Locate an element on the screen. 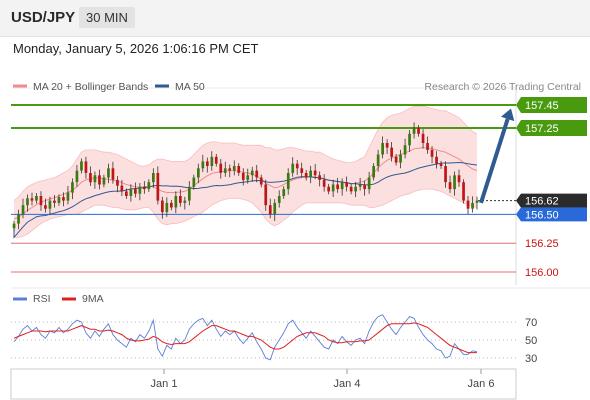  bollinger-lower-line is located at coordinates (246, 213).